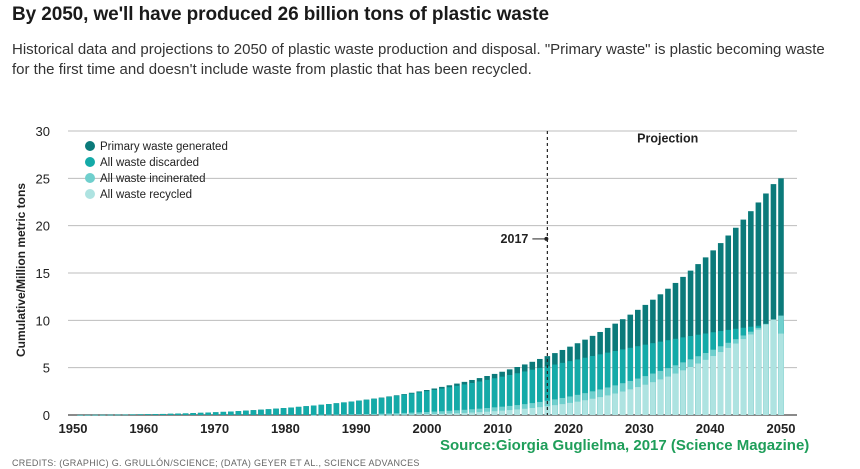 This screenshot has width=860, height=469. What do you see at coordinates (356, 428) in the screenshot?
I see `x-tick-label: 1990` at bounding box center [356, 428].